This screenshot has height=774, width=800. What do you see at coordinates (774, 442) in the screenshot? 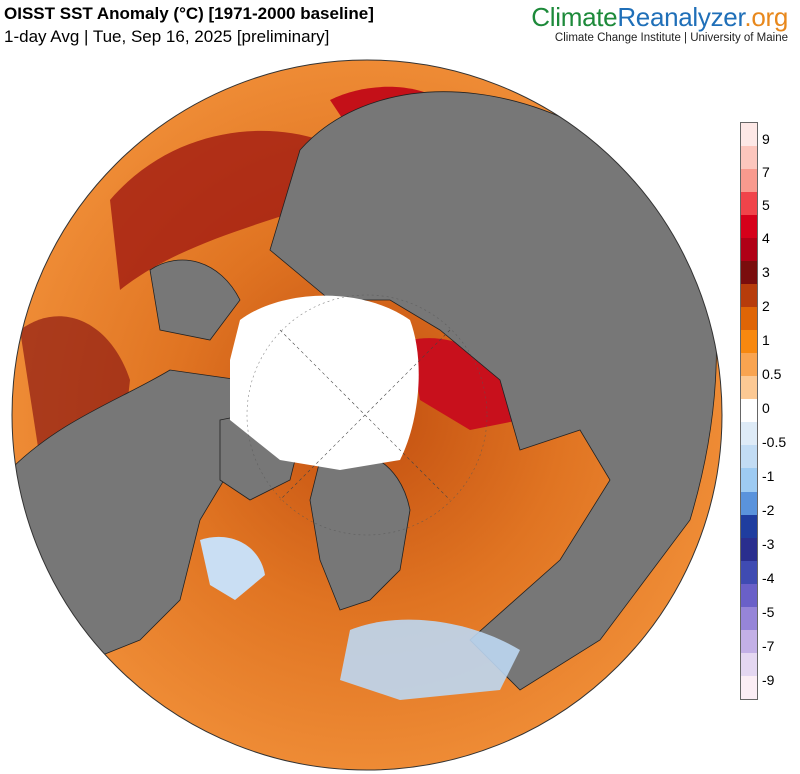
I see `colorbar-tick-label: -0.5` at bounding box center [774, 442].